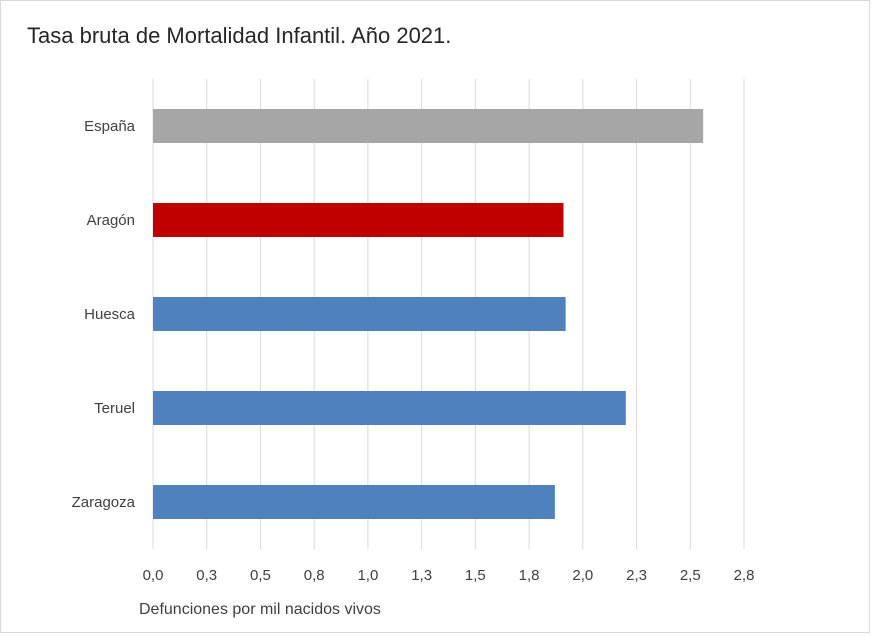 Image resolution: width=872 pixels, height=636 pixels. Describe the element at coordinates (110, 126) in the screenshot. I see `category-label: España` at that location.